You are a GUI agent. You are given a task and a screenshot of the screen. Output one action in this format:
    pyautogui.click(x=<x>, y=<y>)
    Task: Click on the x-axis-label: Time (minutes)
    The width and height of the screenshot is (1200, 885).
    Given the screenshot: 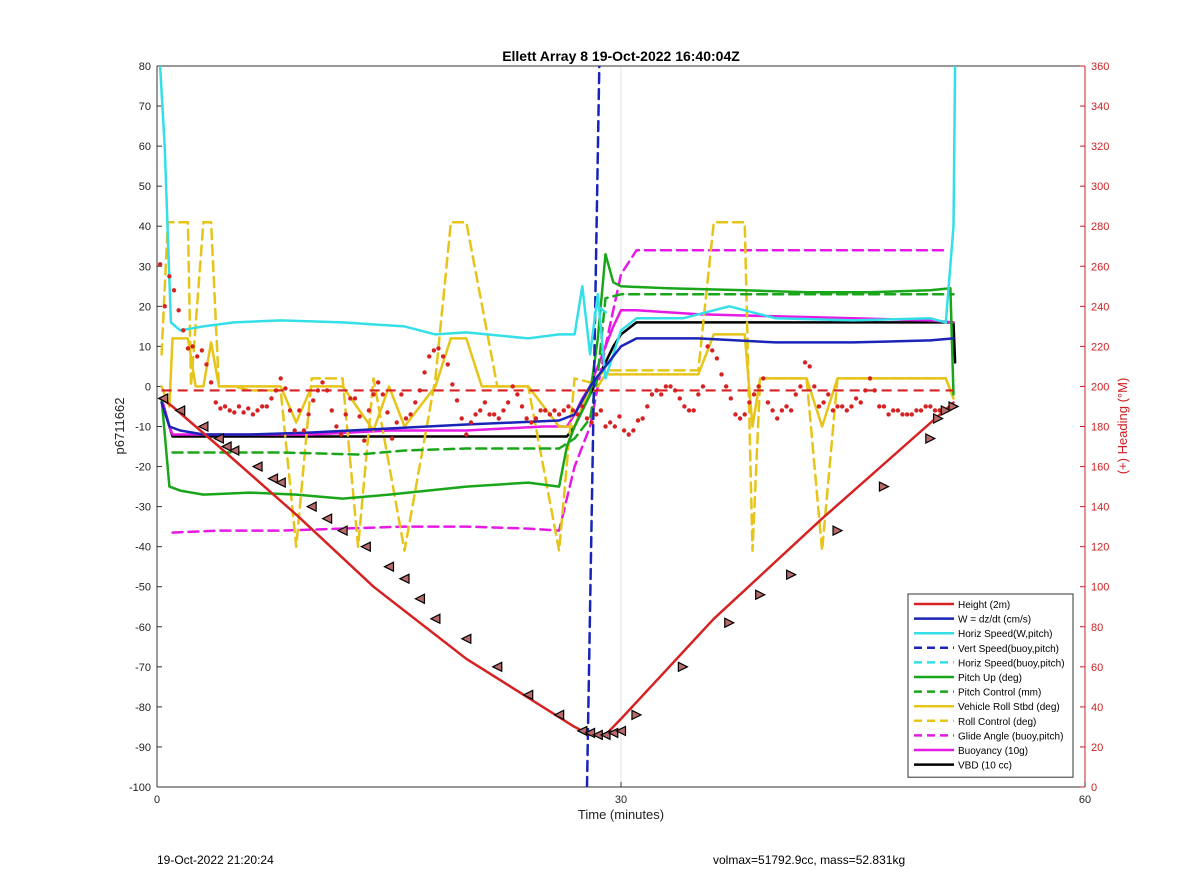 What is the action you would take?
    pyautogui.click(x=621, y=814)
    